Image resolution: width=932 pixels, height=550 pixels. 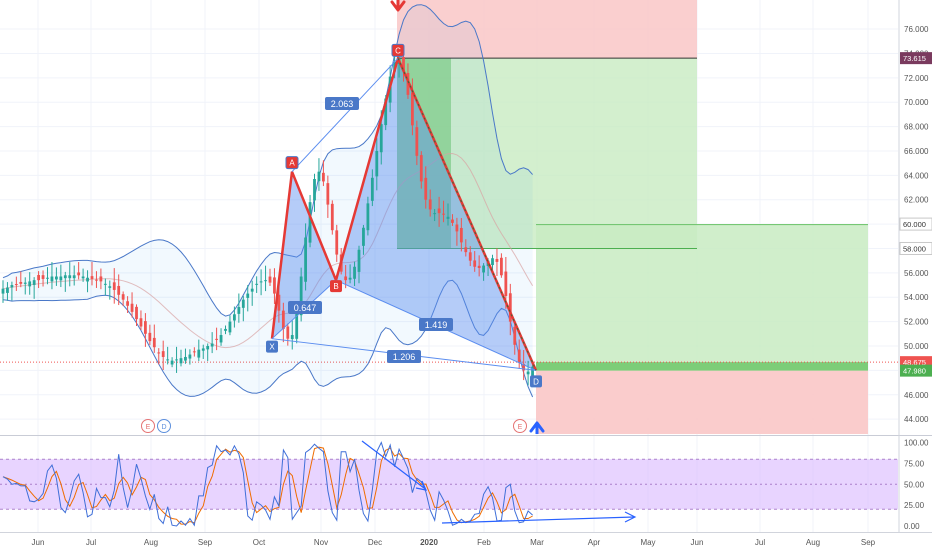 I want to click on cd-leg-dashed, so click(x=467, y=214).